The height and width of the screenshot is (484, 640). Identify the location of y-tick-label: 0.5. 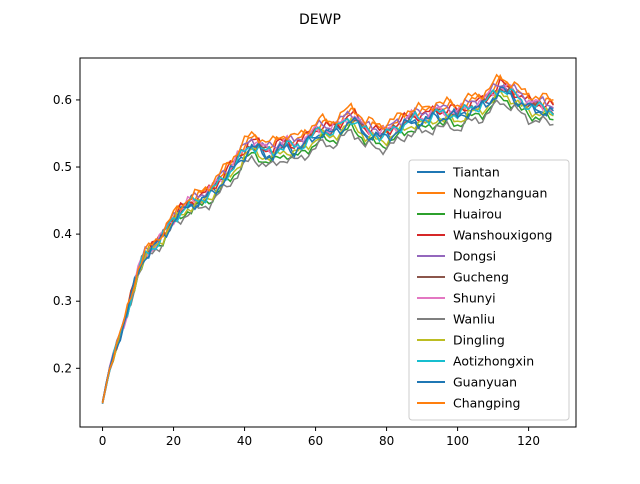
(62, 167).